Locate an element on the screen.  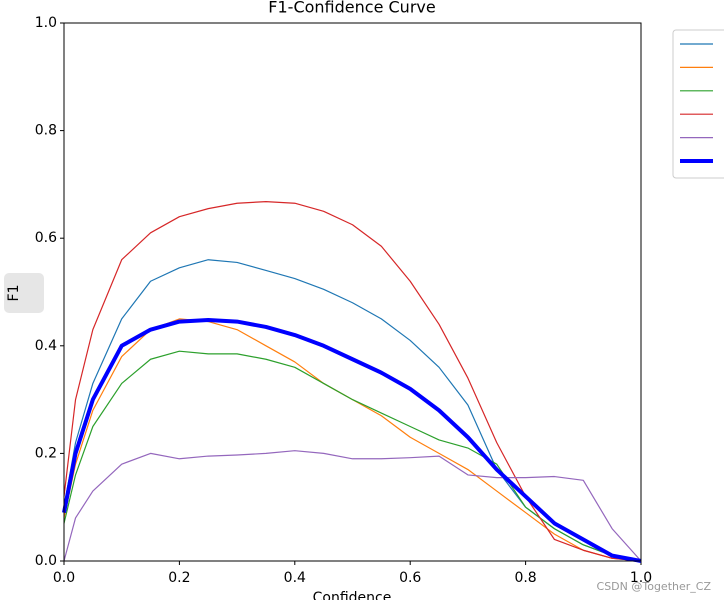
chart-title: F1-Confidence Curve is located at coordinates (351, 8).